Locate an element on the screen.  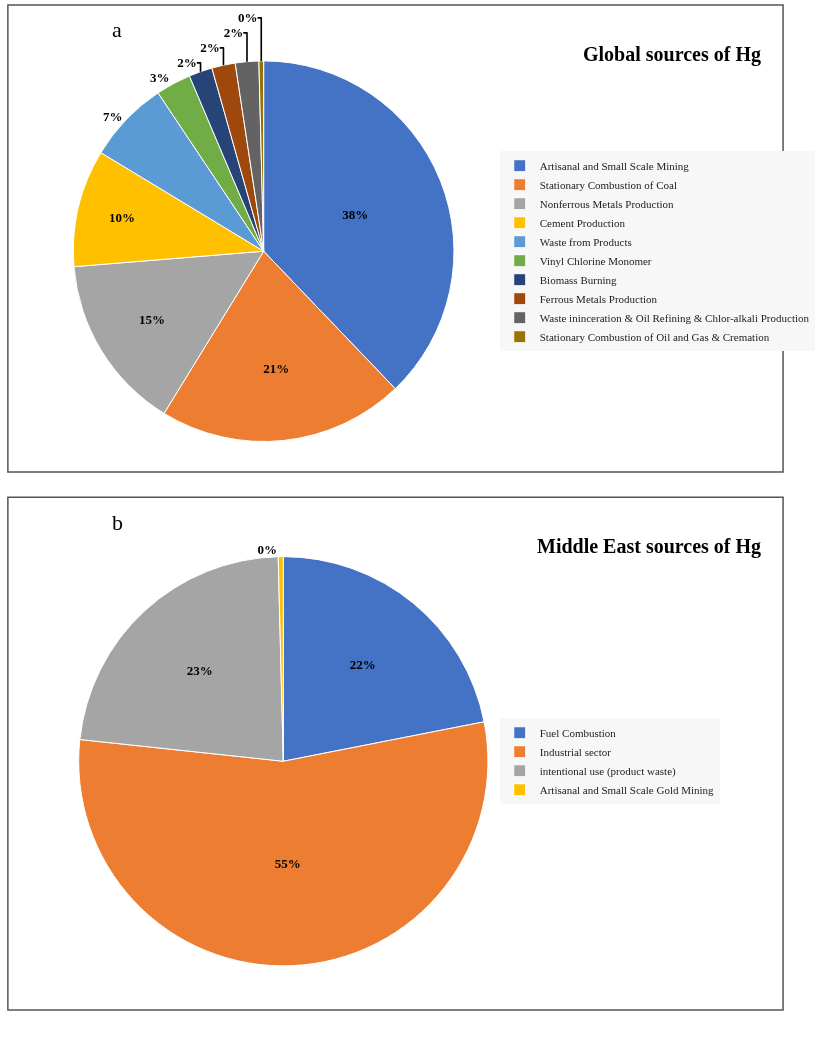
legend-label: intentional use (product waste) is located at coordinates (608, 772).